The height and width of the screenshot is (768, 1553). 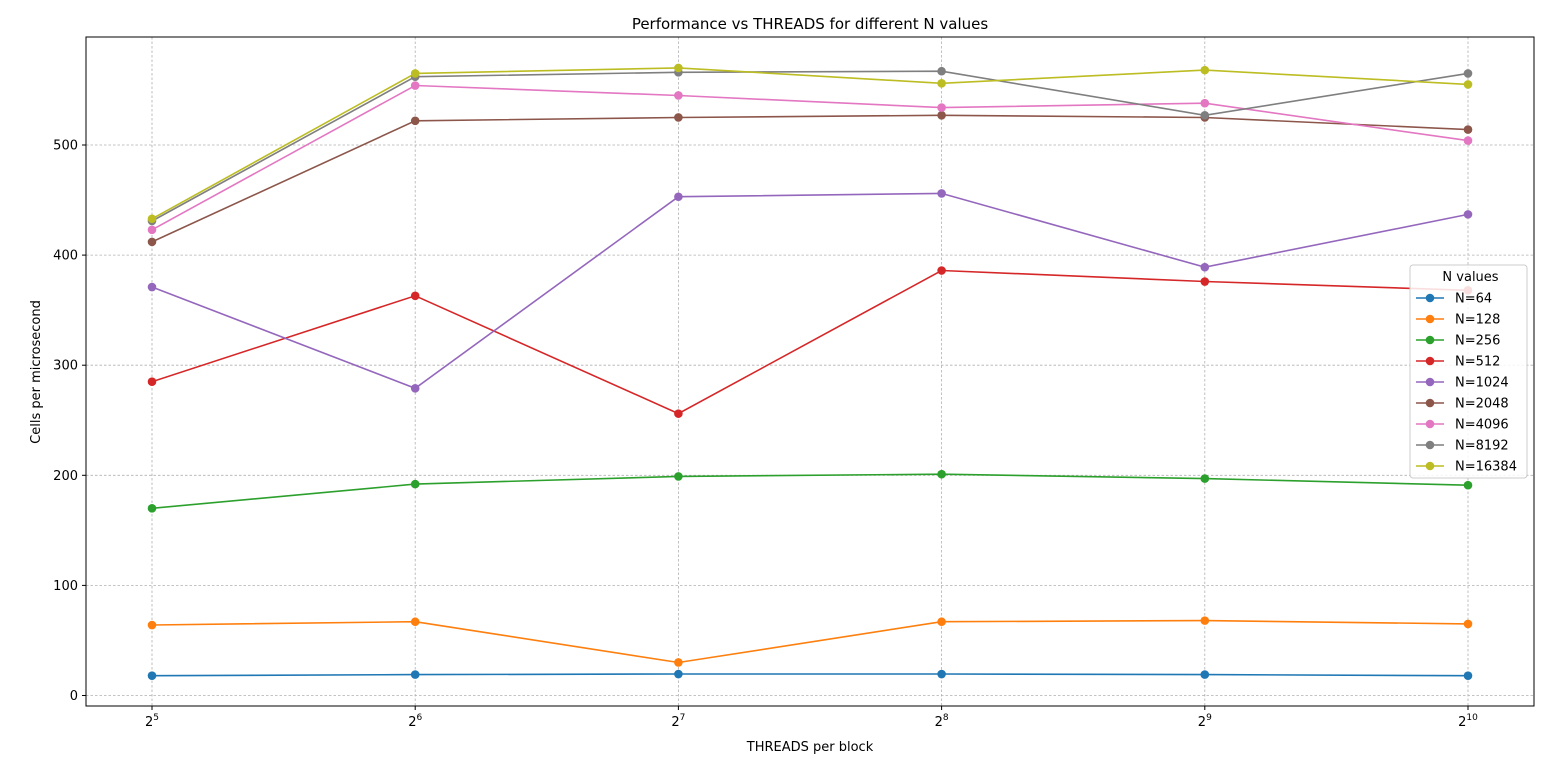 What do you see at coordinates (1458, 320) in the screenshot?
I see `legend-item: N=128` at bounding box center [1458, 320].